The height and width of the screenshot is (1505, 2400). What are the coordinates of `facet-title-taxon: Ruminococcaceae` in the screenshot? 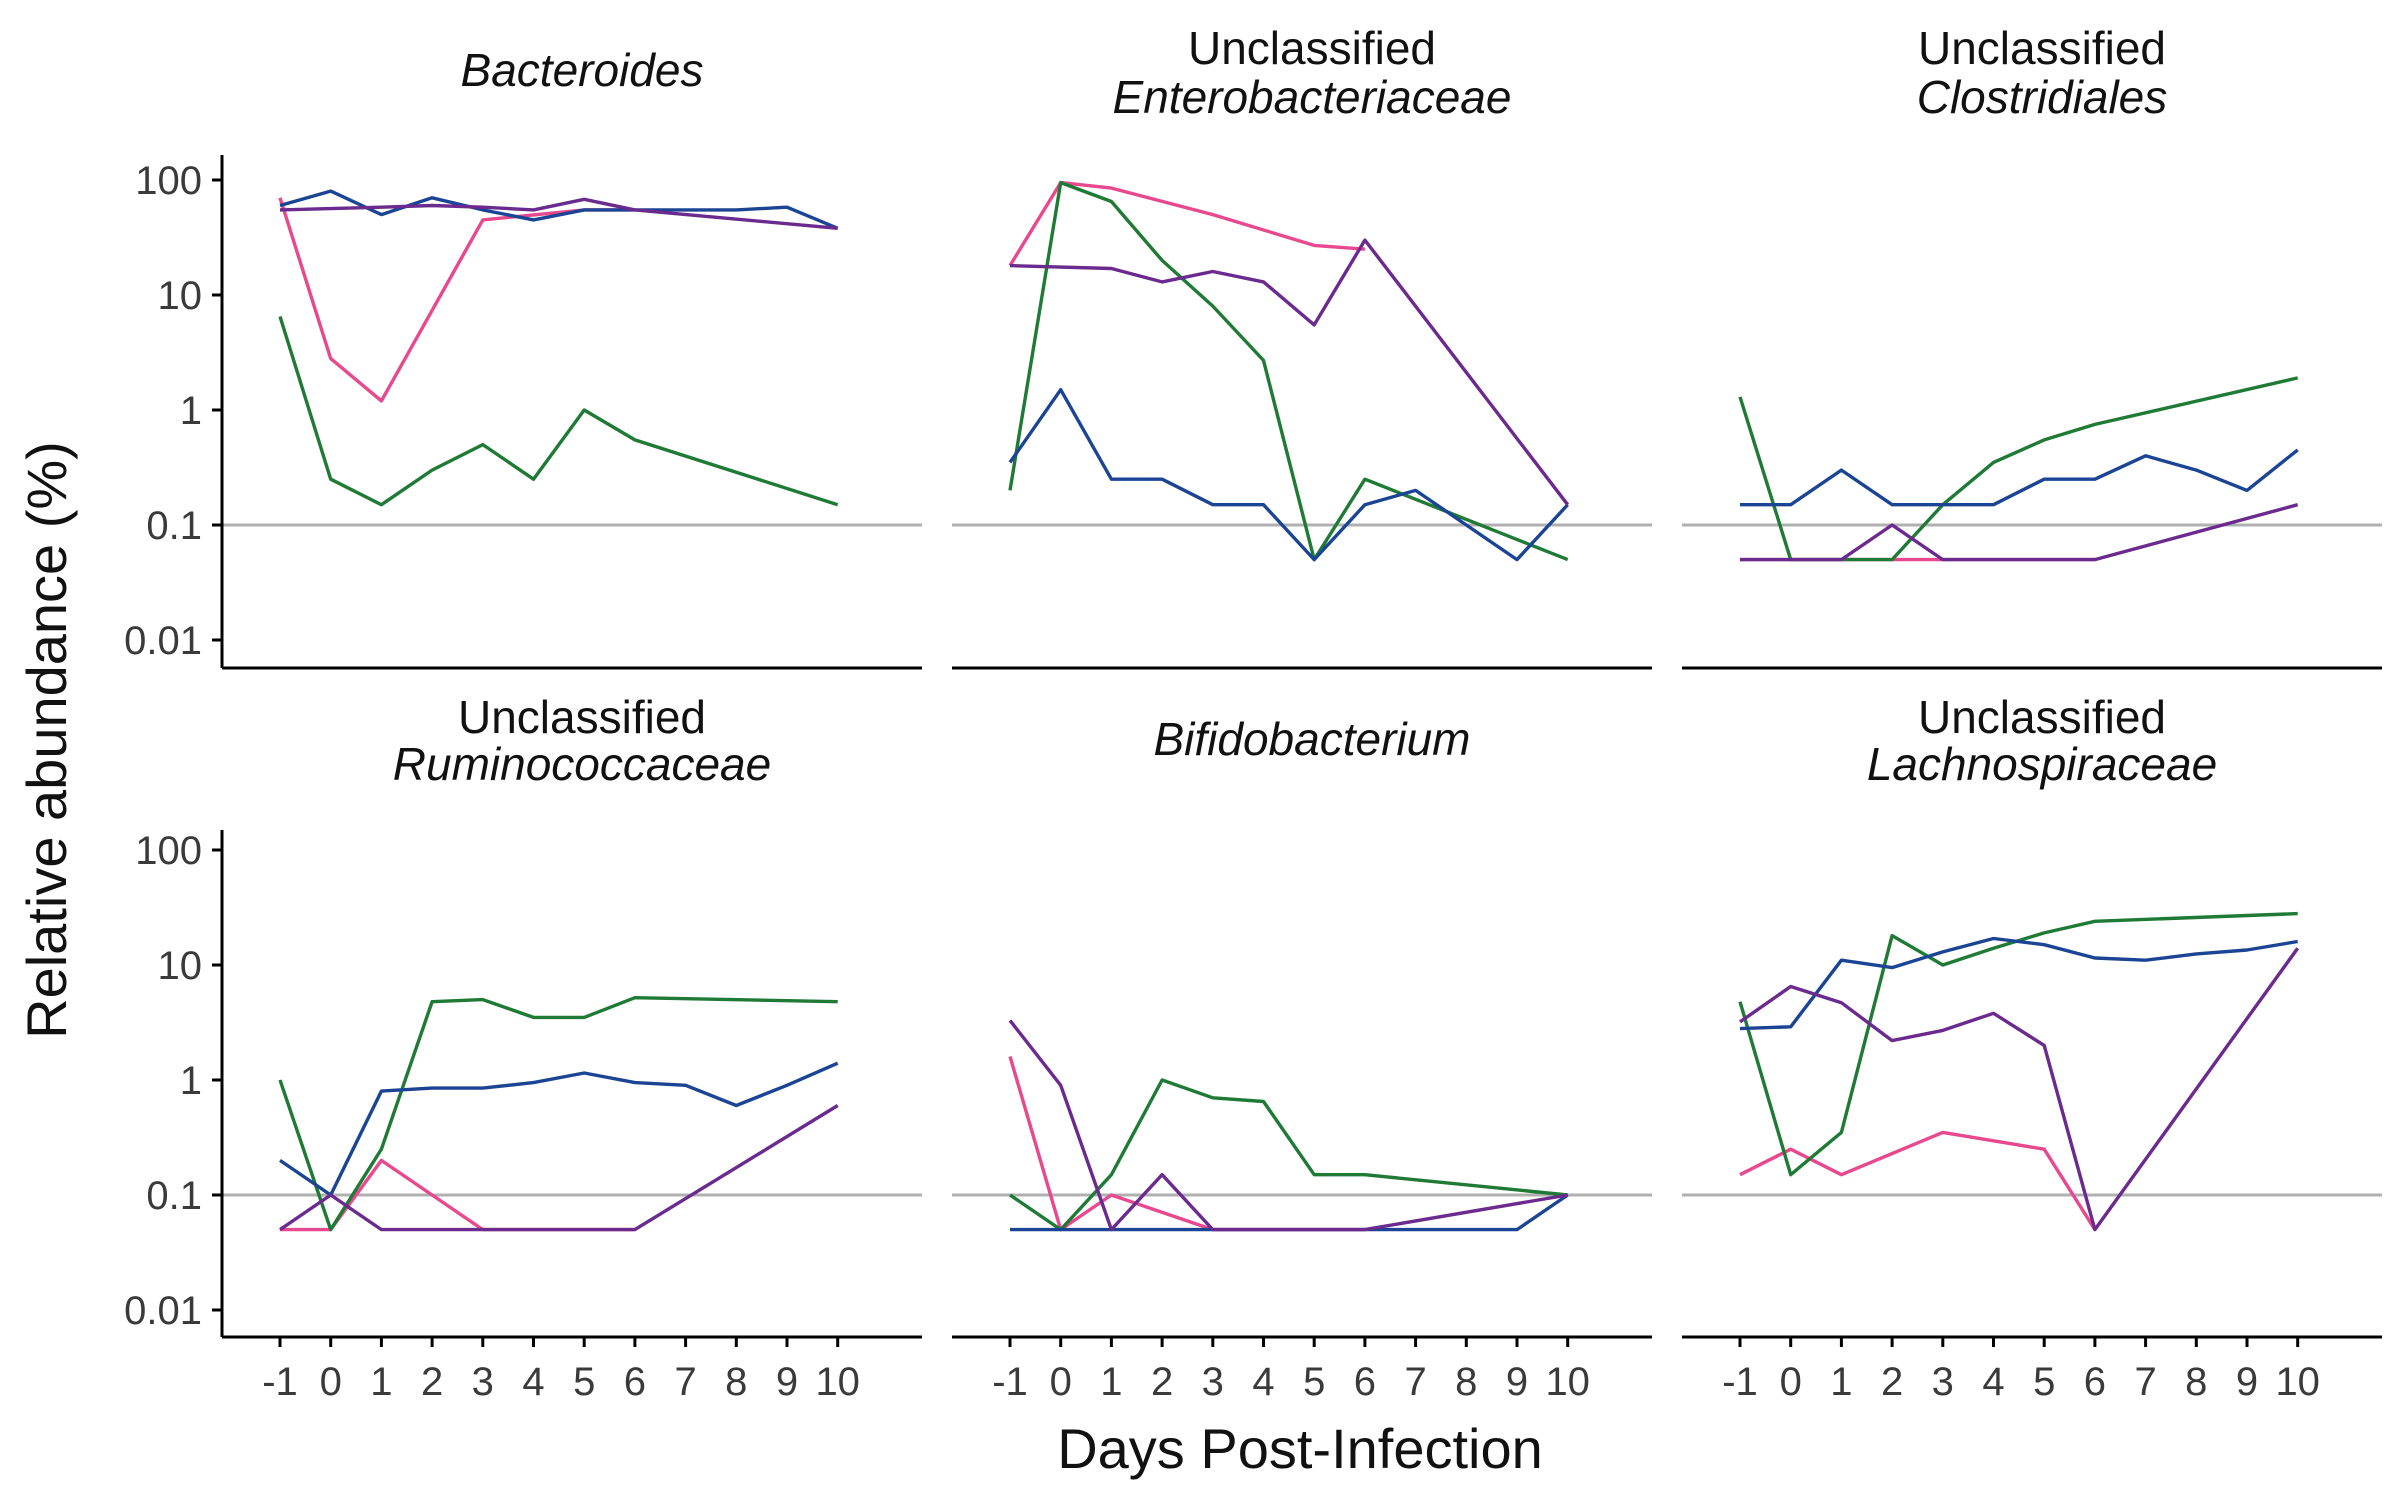 It's located at (582, 764).